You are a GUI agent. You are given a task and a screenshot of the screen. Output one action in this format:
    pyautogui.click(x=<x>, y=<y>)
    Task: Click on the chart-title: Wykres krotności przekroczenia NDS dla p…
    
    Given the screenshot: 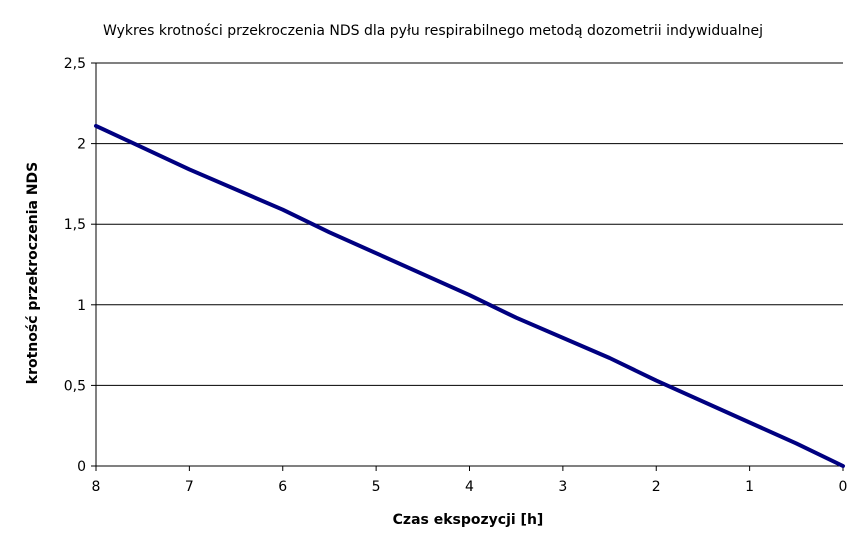 What is the action you would take?
    pyautogui.click(x=433, y=31)
    